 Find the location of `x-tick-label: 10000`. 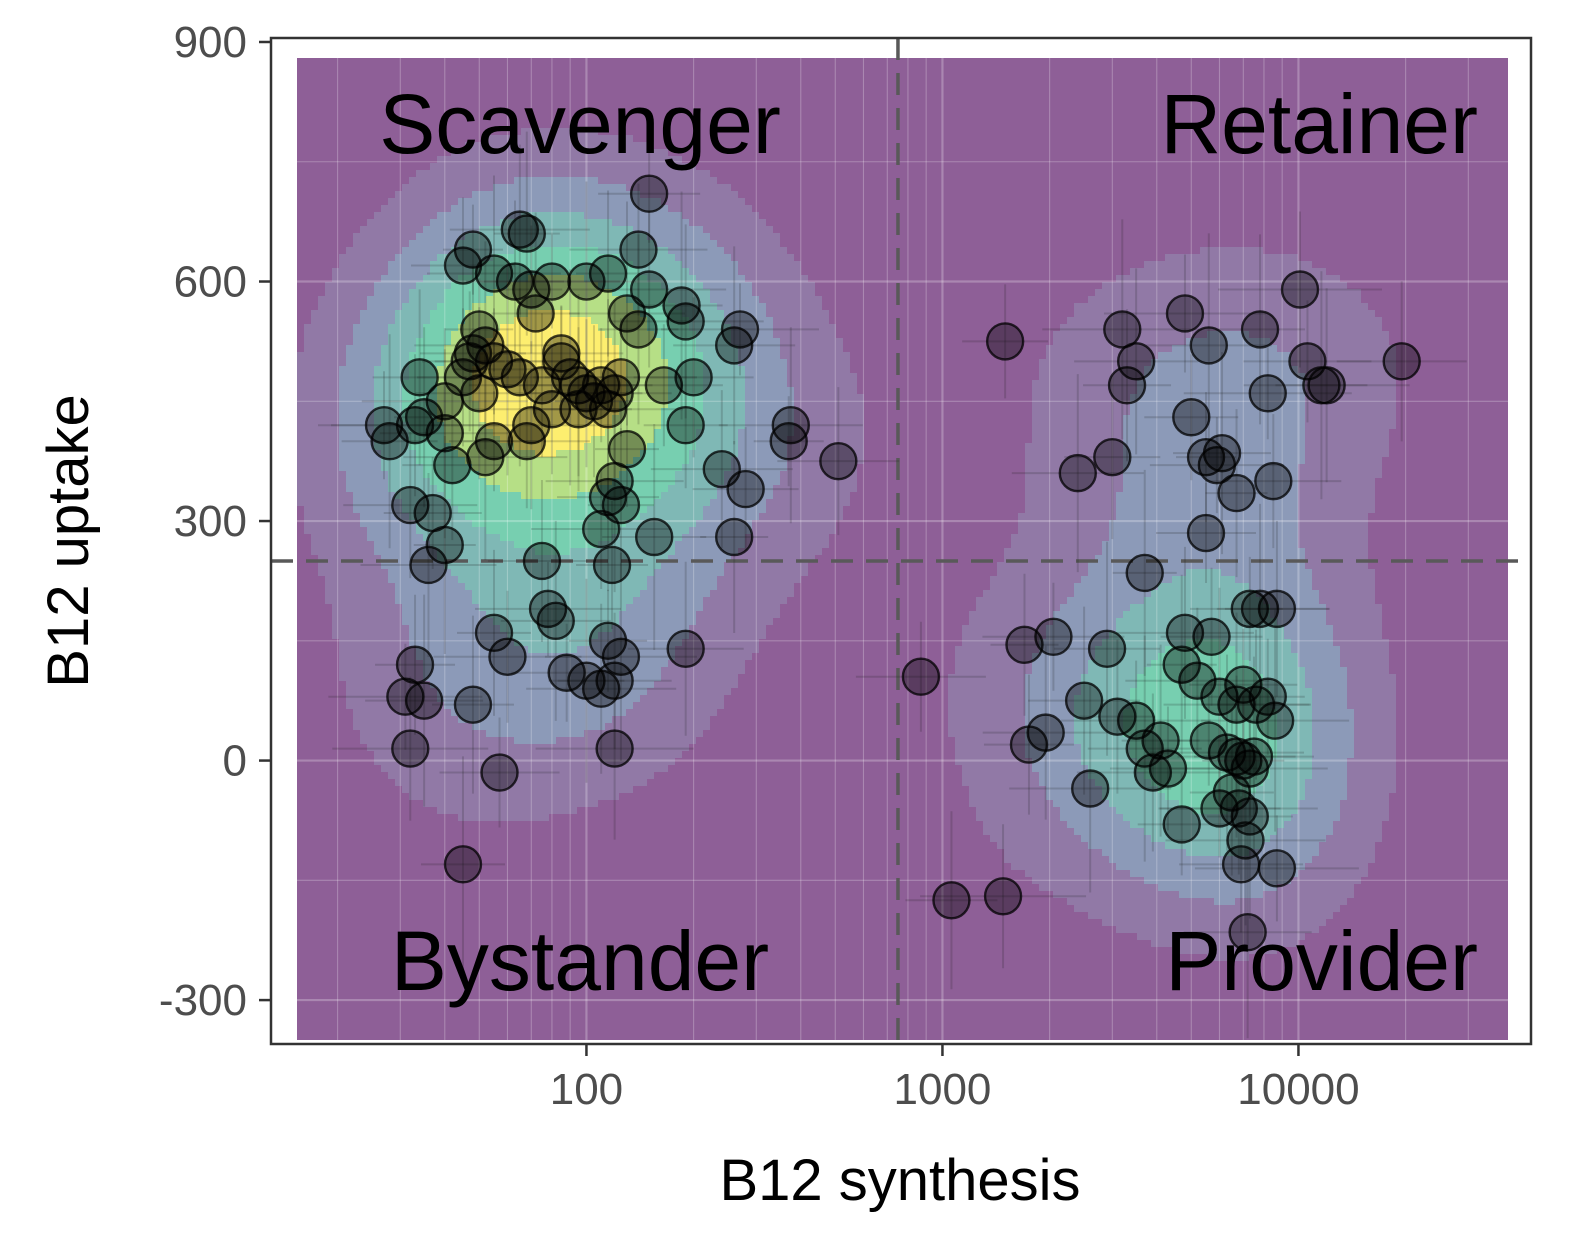

x-tick-label: 10000 is located at coordinates (1298, 1089).